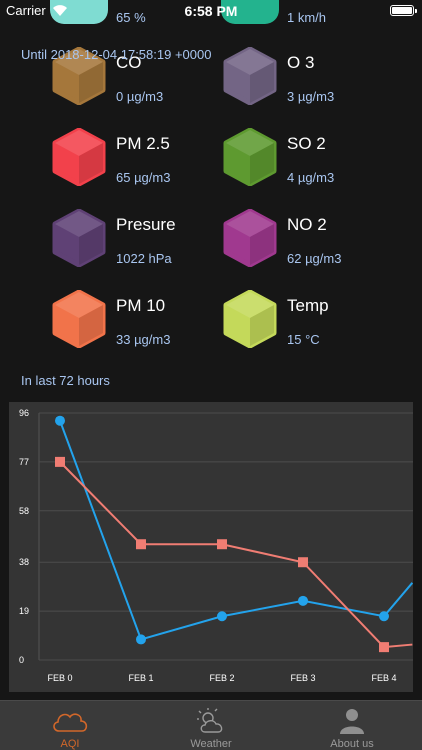 The height and width of the screenshot is (750, 422). What do you see at coordinates (140, 82) in the screenshot?
I see `metric-tile-co: CO 0 µg/m3` at bounding box center [140, 82].